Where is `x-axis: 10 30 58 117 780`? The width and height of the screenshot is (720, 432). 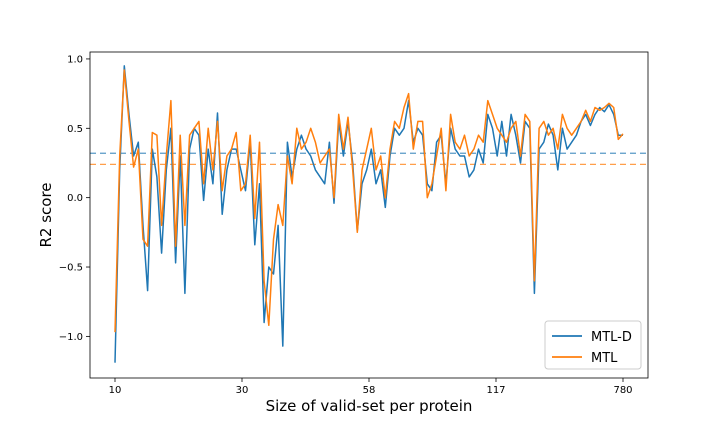
x-axis: 10 30 58 117 780 is located at coordinates (371, 387).